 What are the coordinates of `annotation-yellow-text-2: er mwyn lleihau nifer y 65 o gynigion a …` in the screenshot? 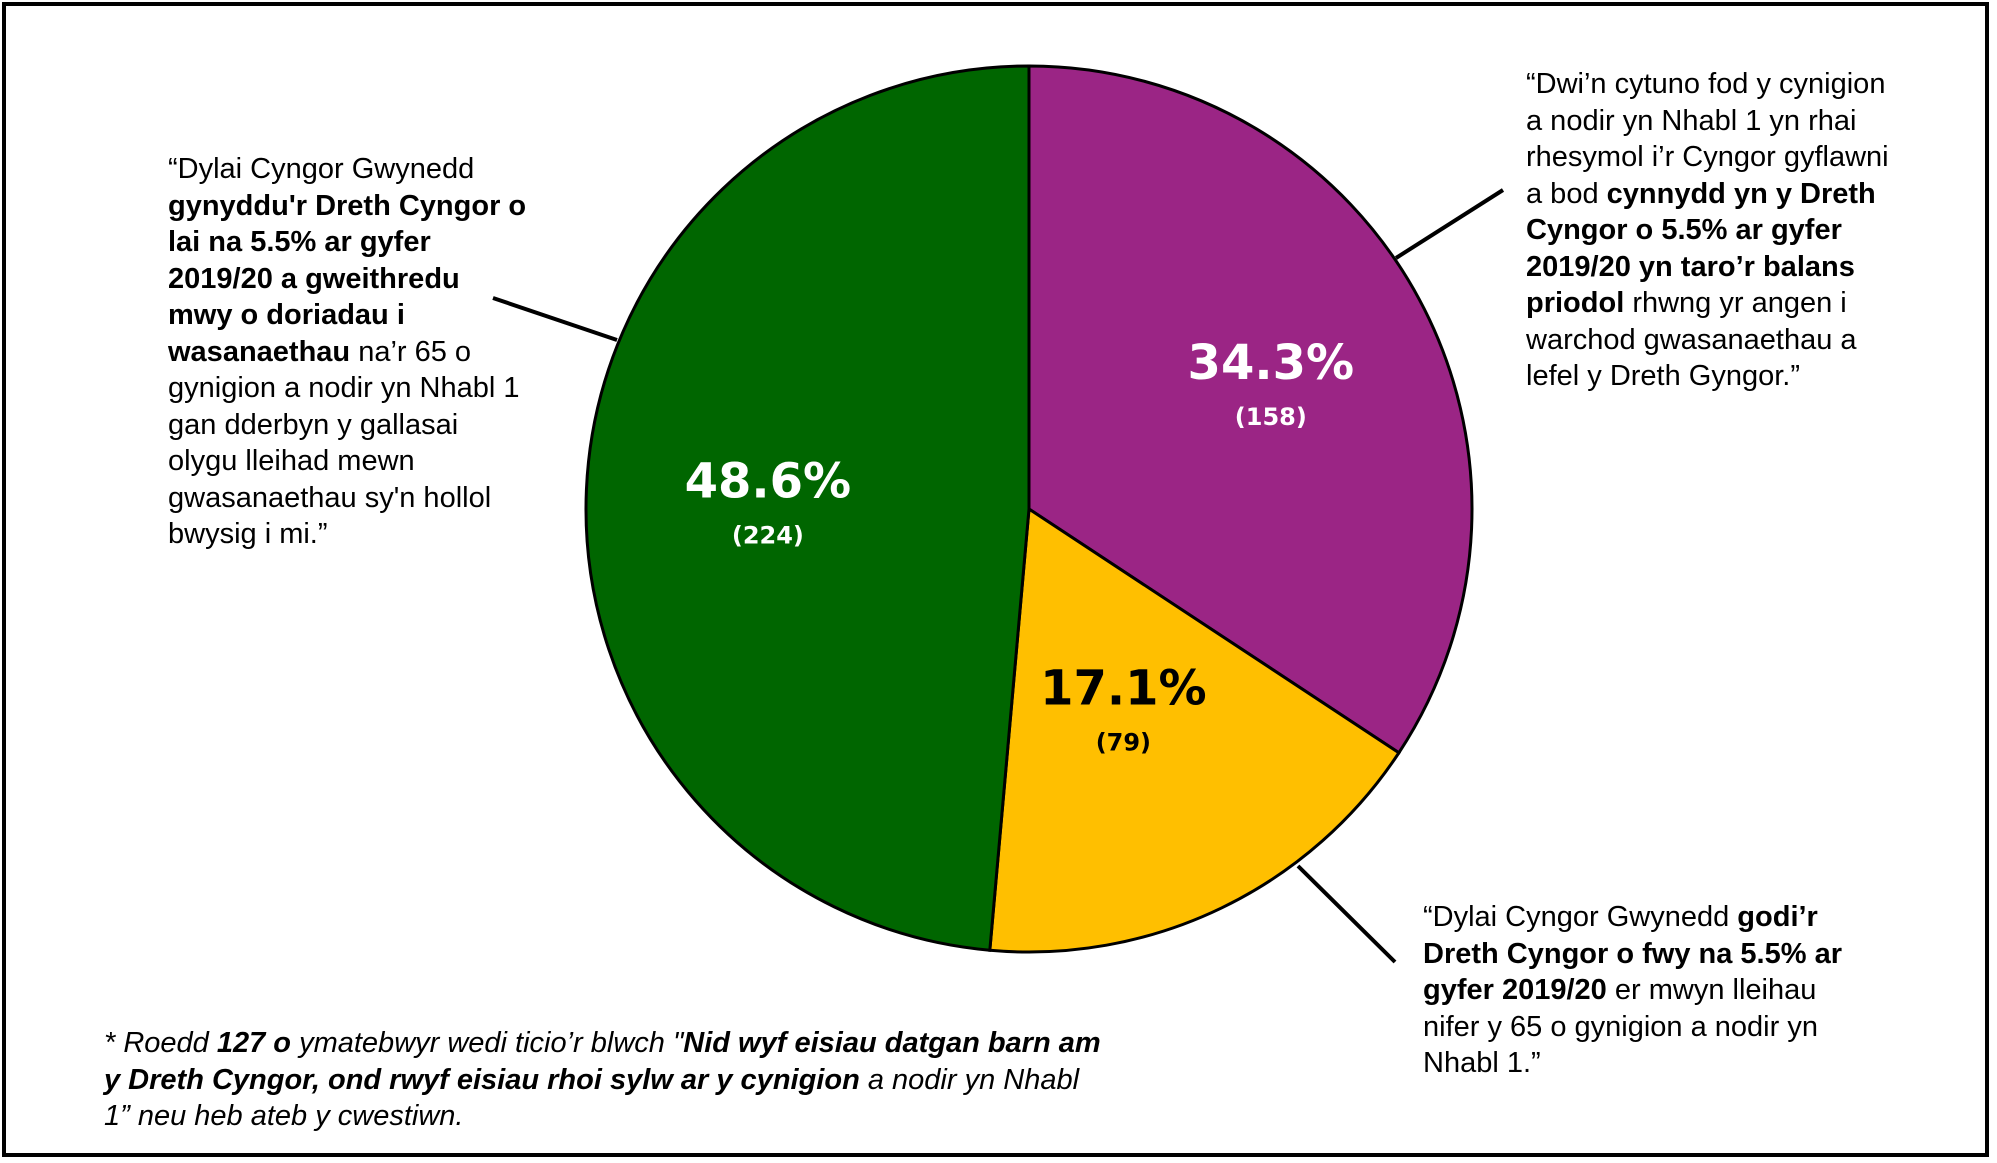 It's located at (1620, 1026).